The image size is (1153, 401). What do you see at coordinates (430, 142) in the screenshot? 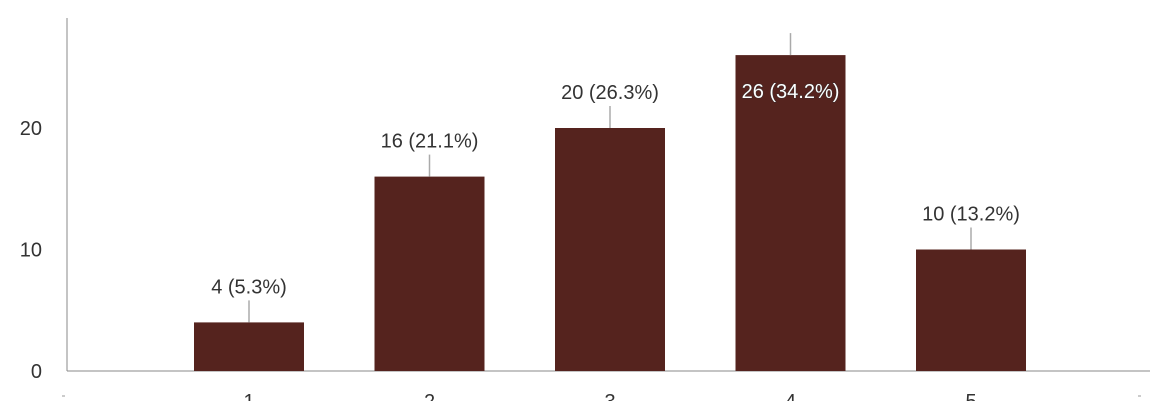
I see `data-label: 16 (21.1%)` at bounding box center [430, 142].